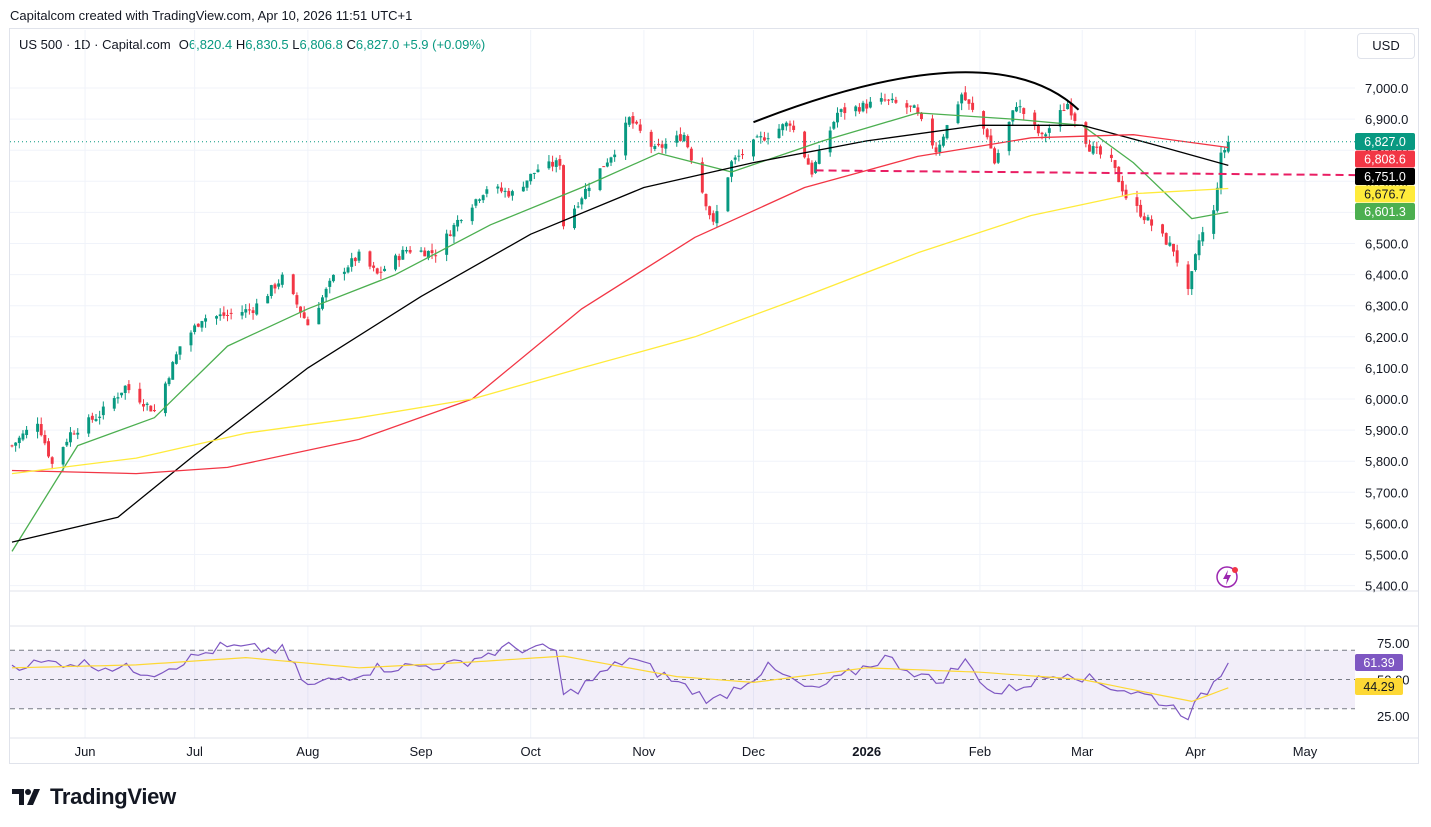  What do you see at coordinates (1386, 337) in the screenshot?
I see `y-axis-tick-label: 6,200.0` at bounding box center [1386, 337].